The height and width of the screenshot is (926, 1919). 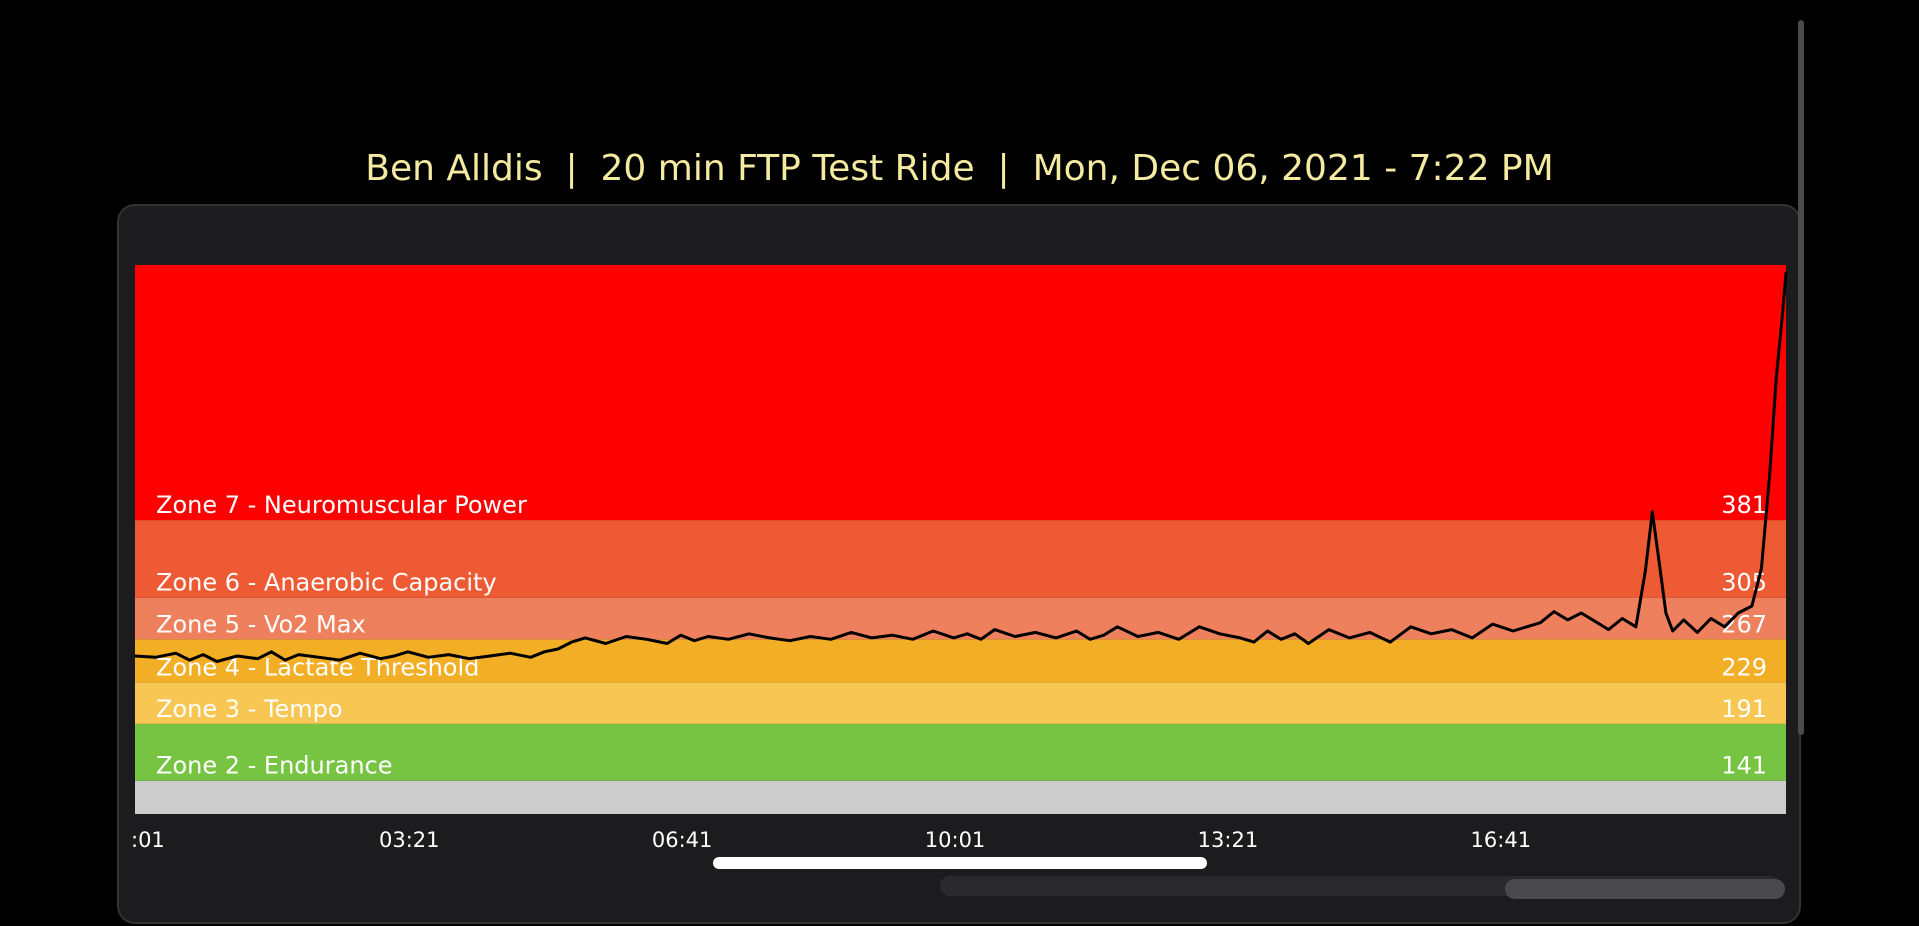 I want to click on bottom-panel-tab, so click(x=1645, y=889).